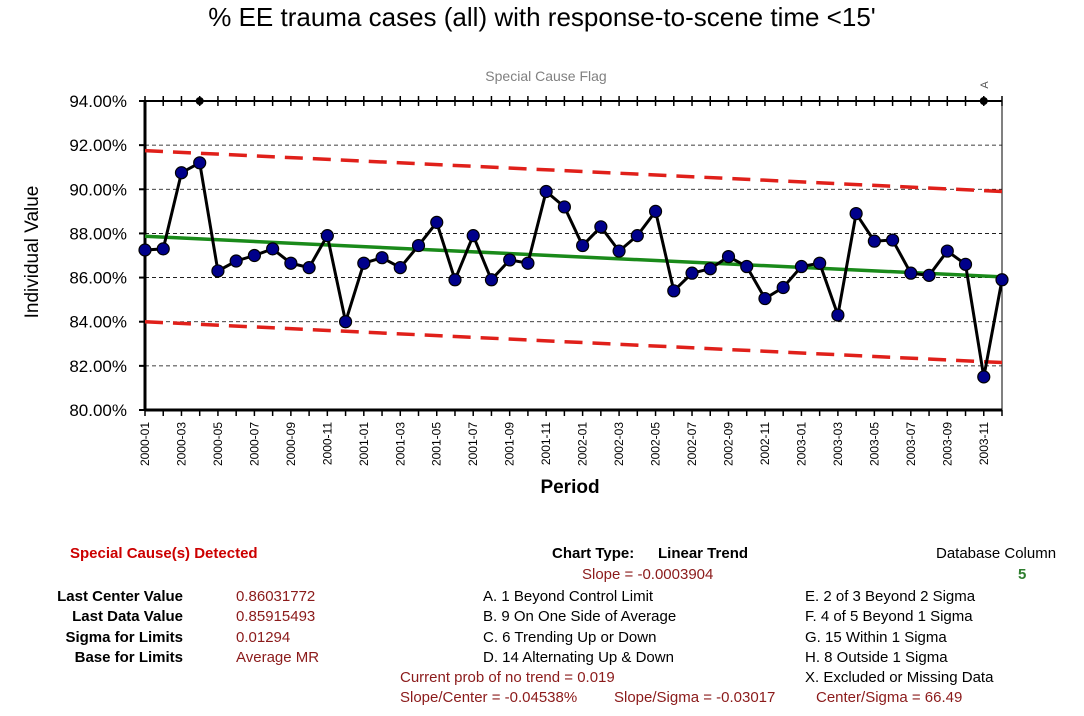  I want to click on y-tick-label: 82.00%, so click(98, 366).